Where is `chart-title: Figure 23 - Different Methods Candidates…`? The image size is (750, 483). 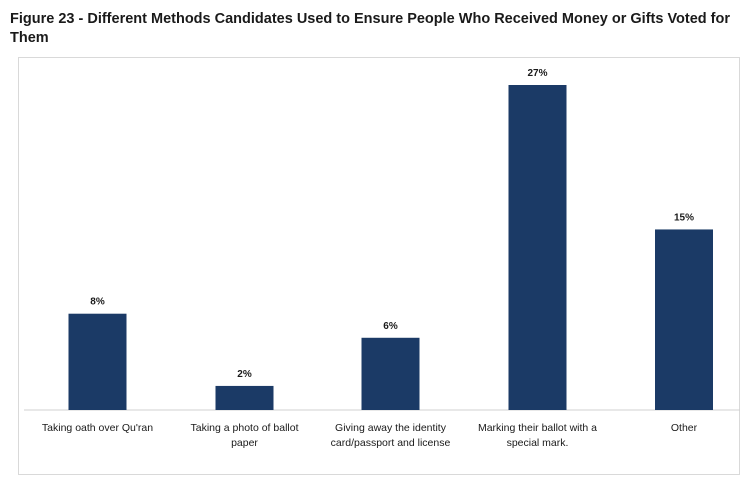 chart-title: Figure 23 - Different Methods Candidates… is located at coordinates (370, 28).